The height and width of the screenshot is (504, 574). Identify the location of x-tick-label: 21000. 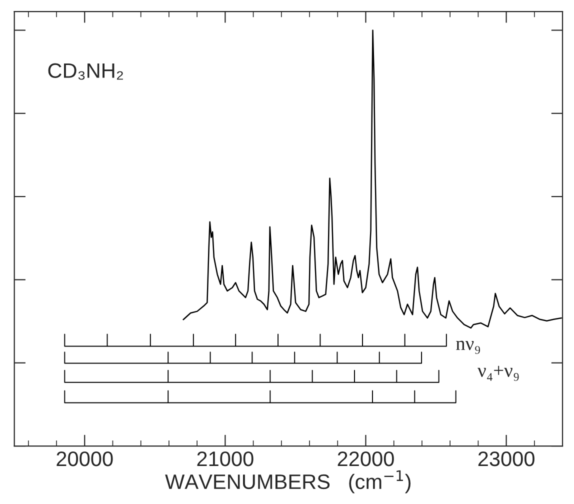
(225, 458).